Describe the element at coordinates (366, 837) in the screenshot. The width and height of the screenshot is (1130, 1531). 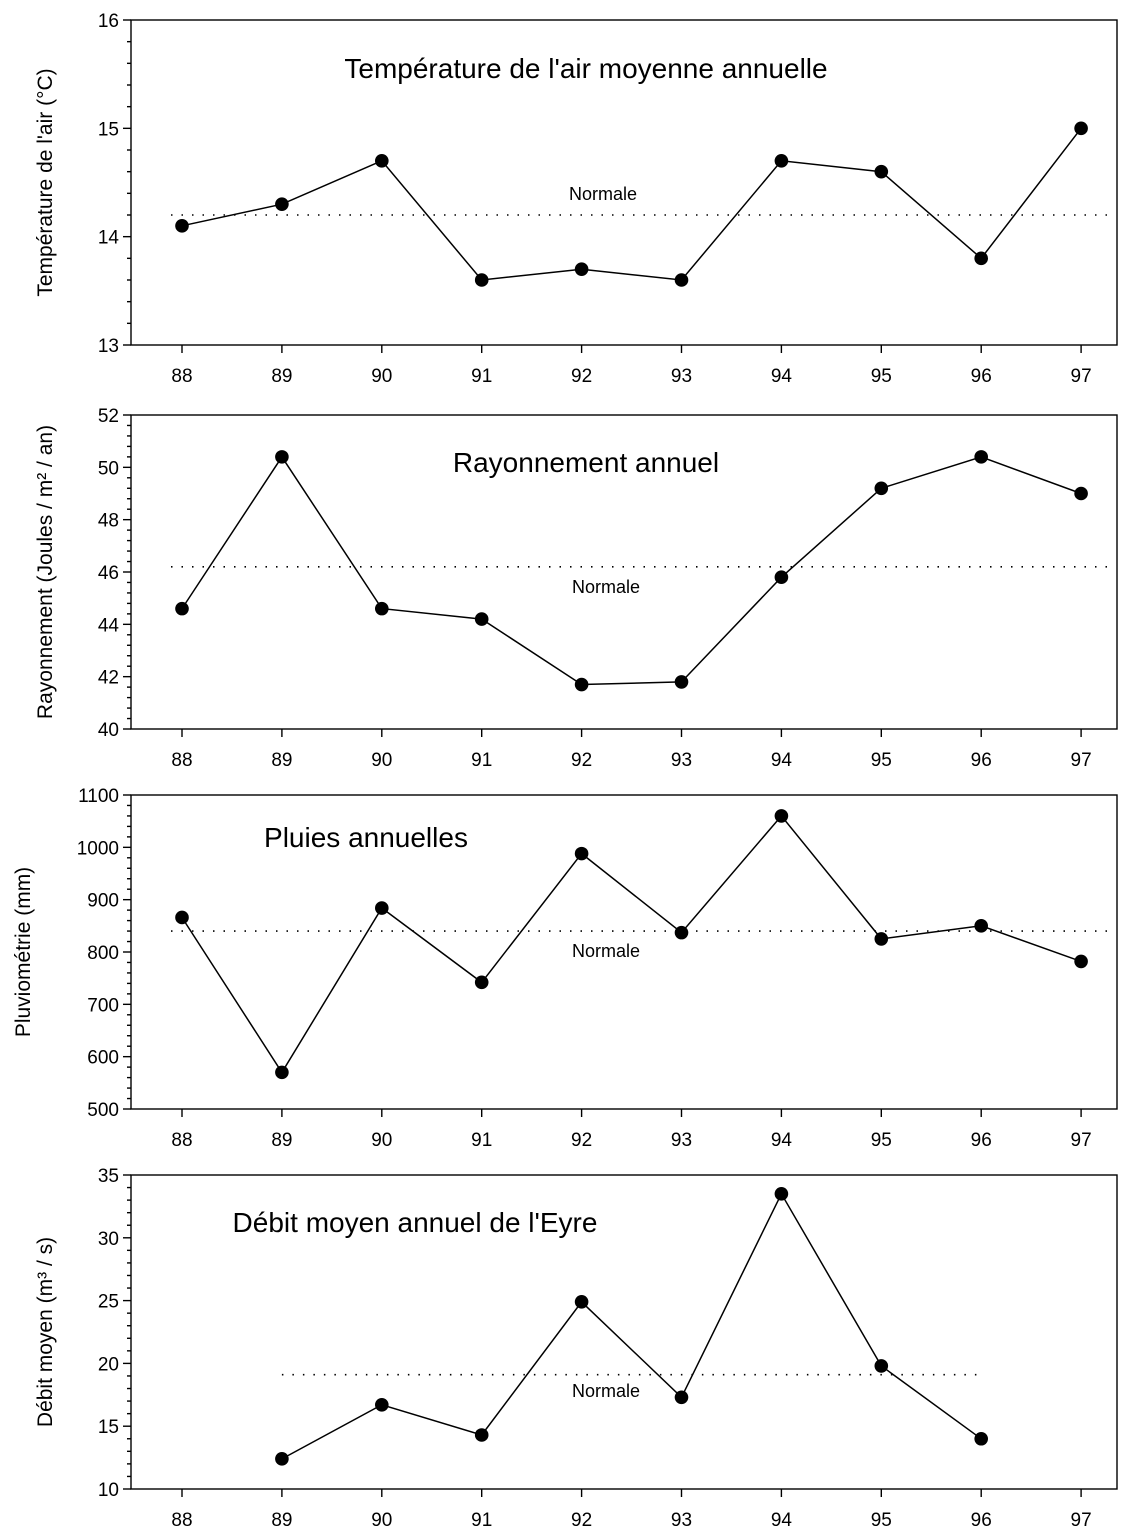
I see `chart-title: Pluies annuelles` at that location.